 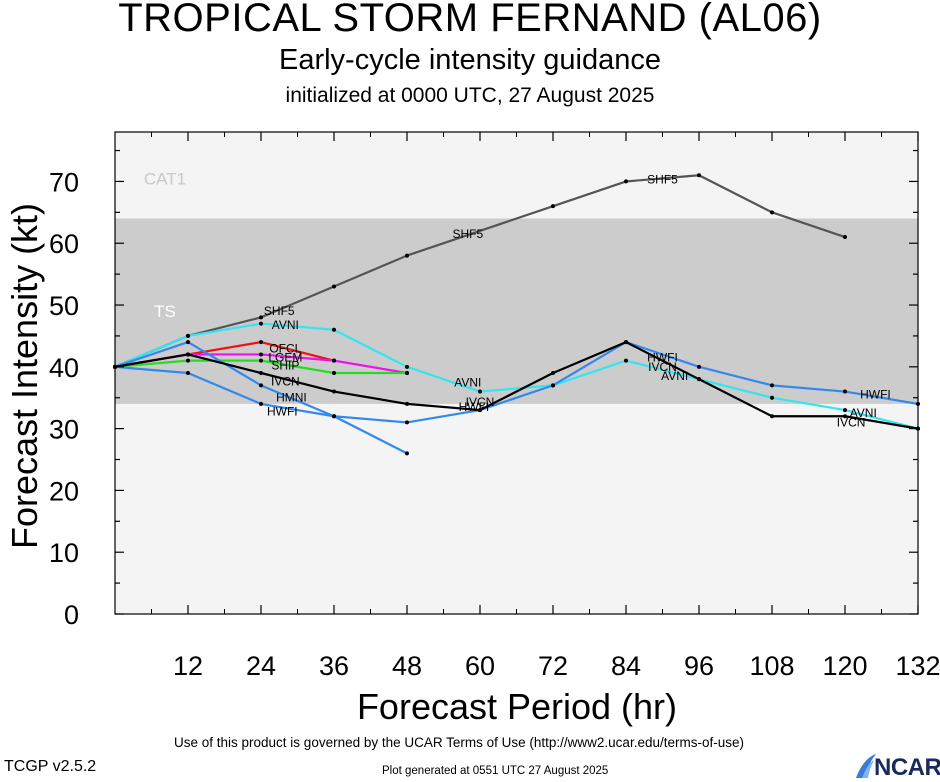 What do you see at coordinates (844, 666) in the screenshot?
I see `x-tick-label: 120` at bounding box center [844, 666].